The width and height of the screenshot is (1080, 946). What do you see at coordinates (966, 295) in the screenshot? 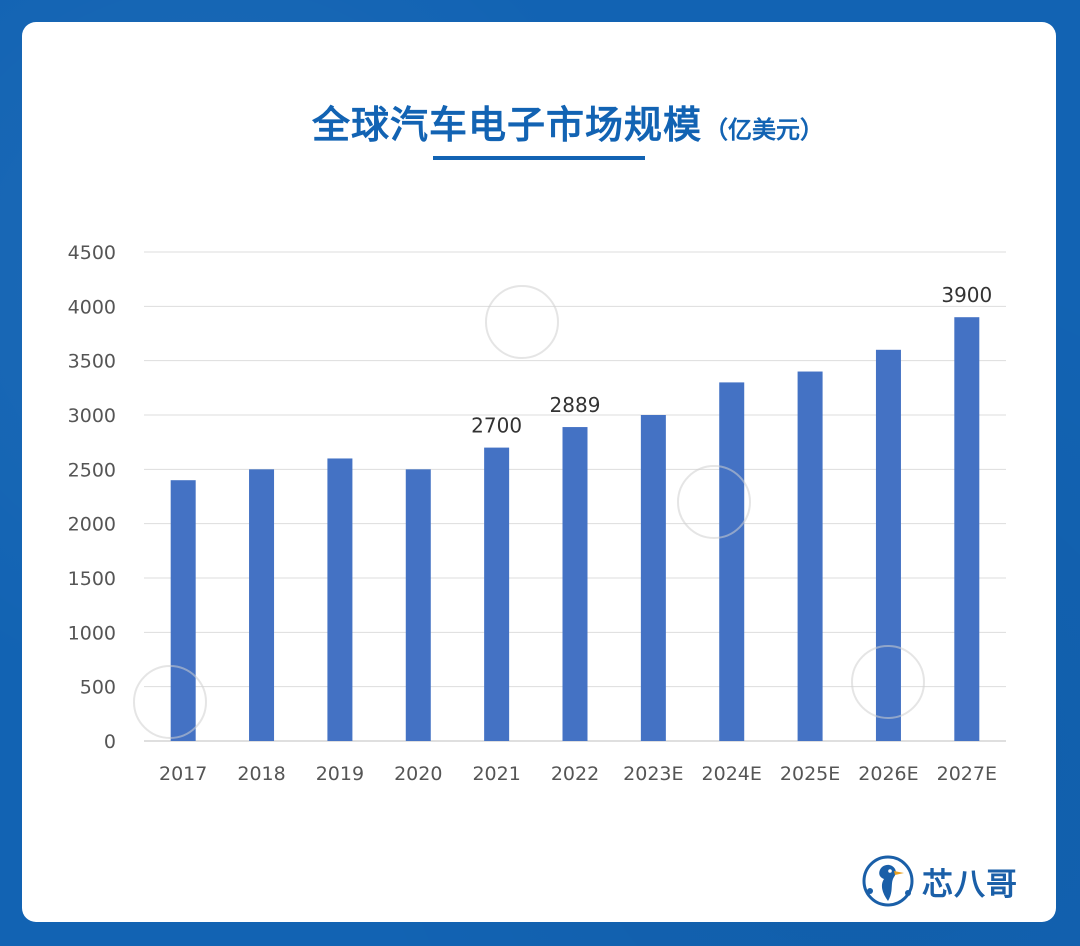
I see `data-label-2027E: 3900` at bounding box center [966, 295].